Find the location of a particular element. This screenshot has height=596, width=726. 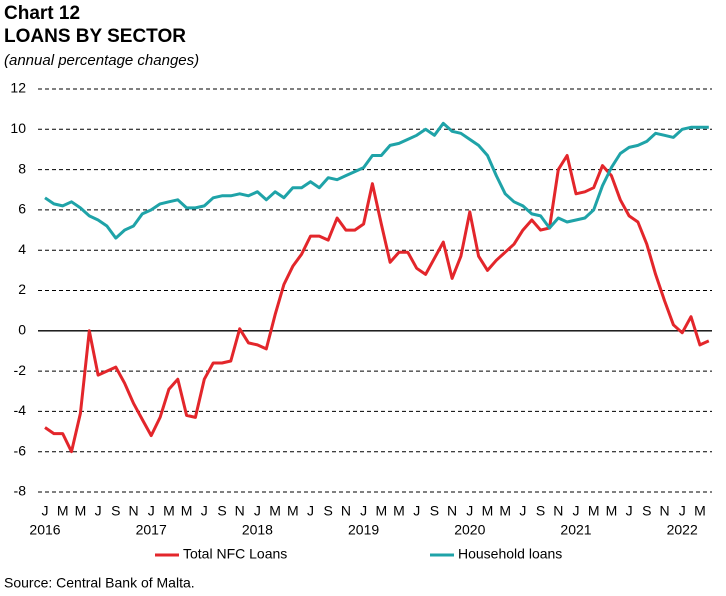

y-tick-label: -4 is located at coordinates (20, 410).